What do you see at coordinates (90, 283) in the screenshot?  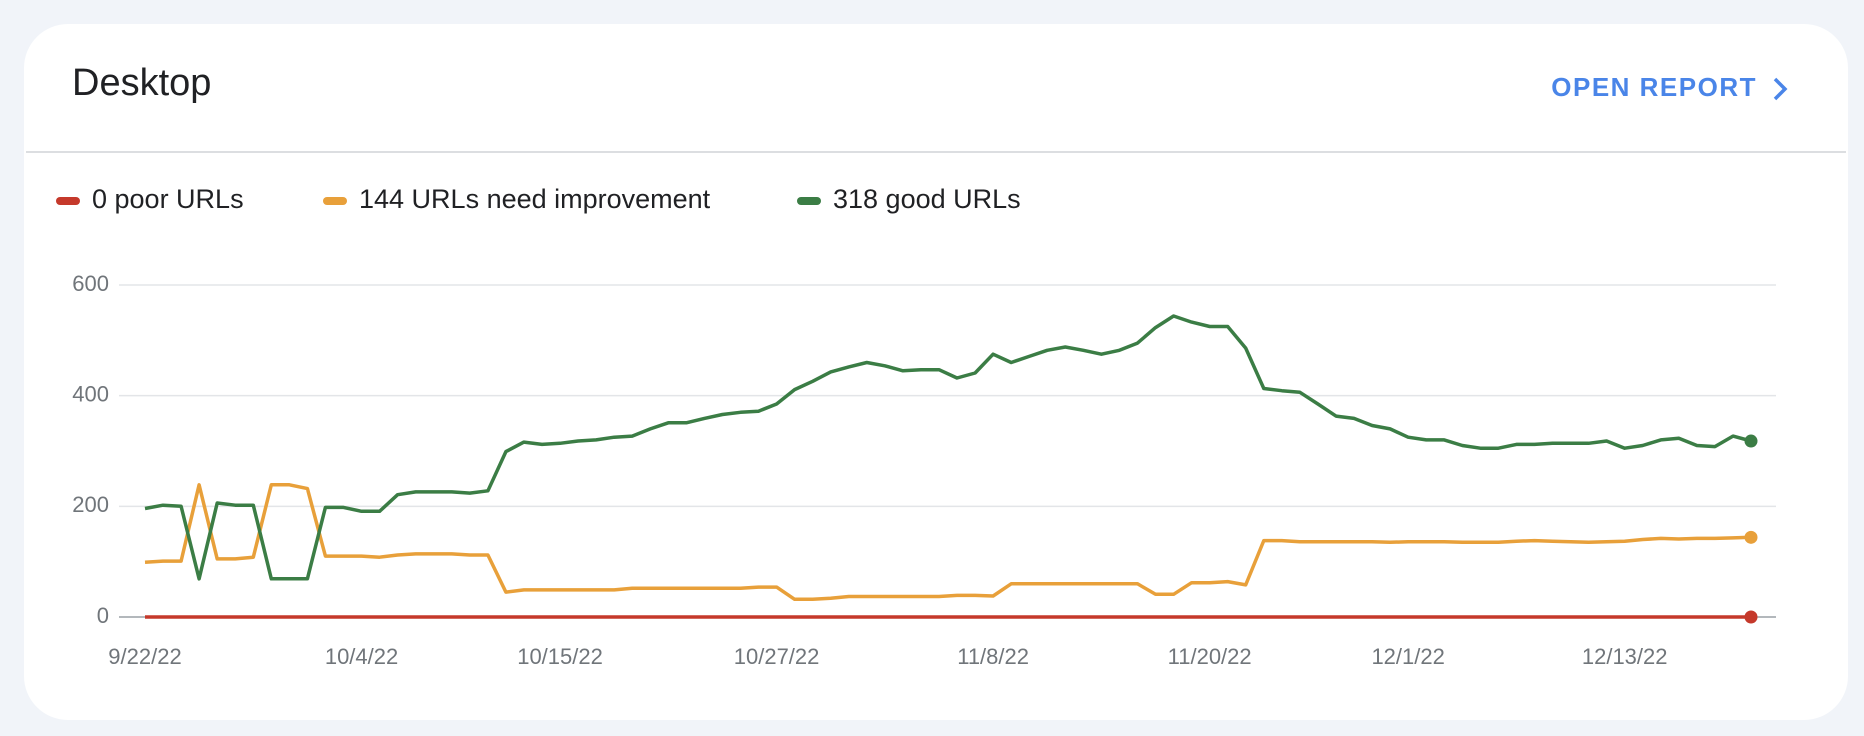 I see `y-tick-label: 600` at bounding box center [90, 283].